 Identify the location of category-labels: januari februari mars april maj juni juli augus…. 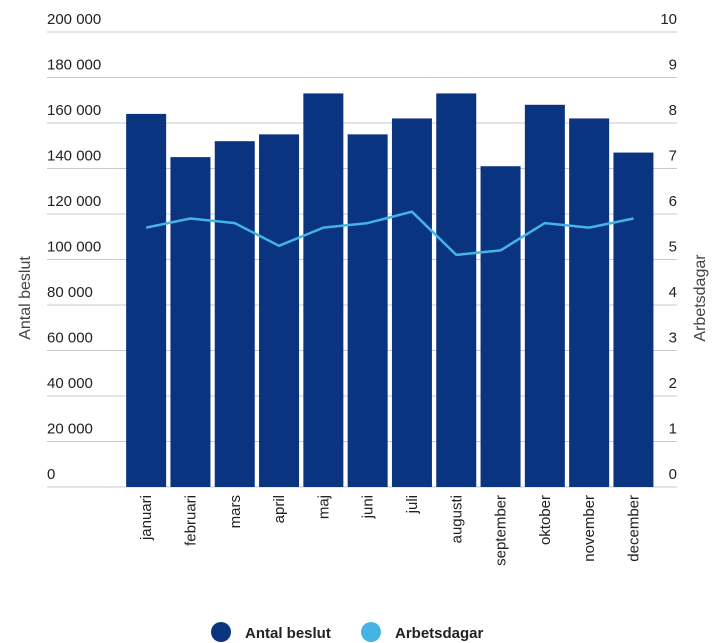
(390, 530).